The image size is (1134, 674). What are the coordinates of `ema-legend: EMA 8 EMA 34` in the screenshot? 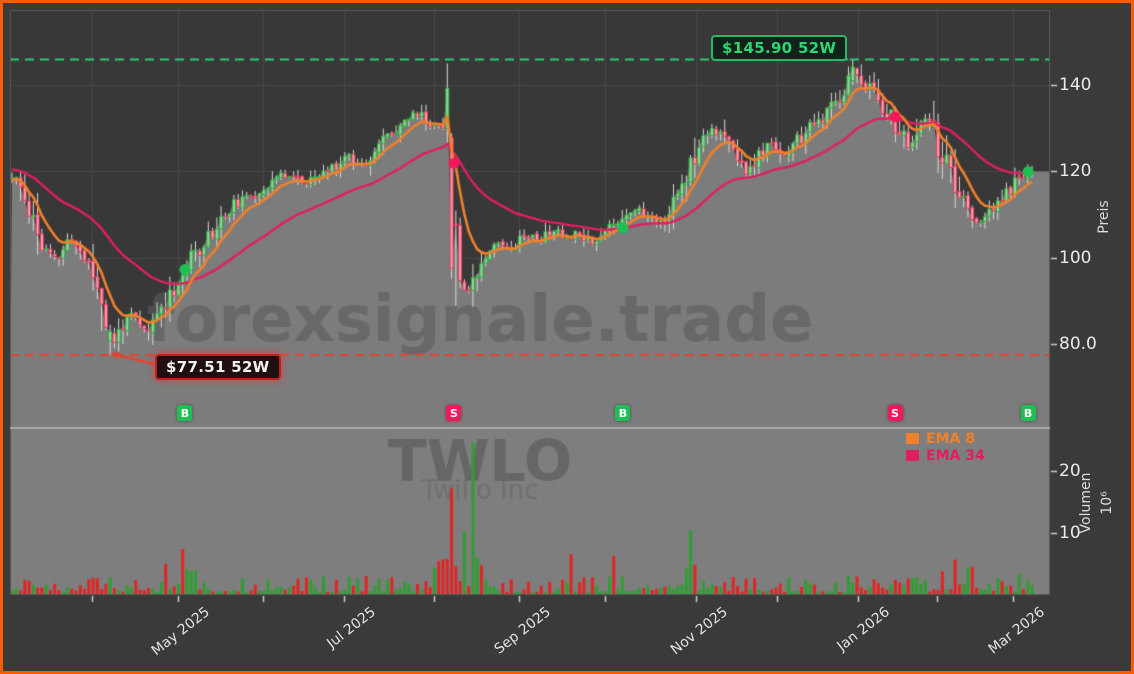 It's located at (945, 447).